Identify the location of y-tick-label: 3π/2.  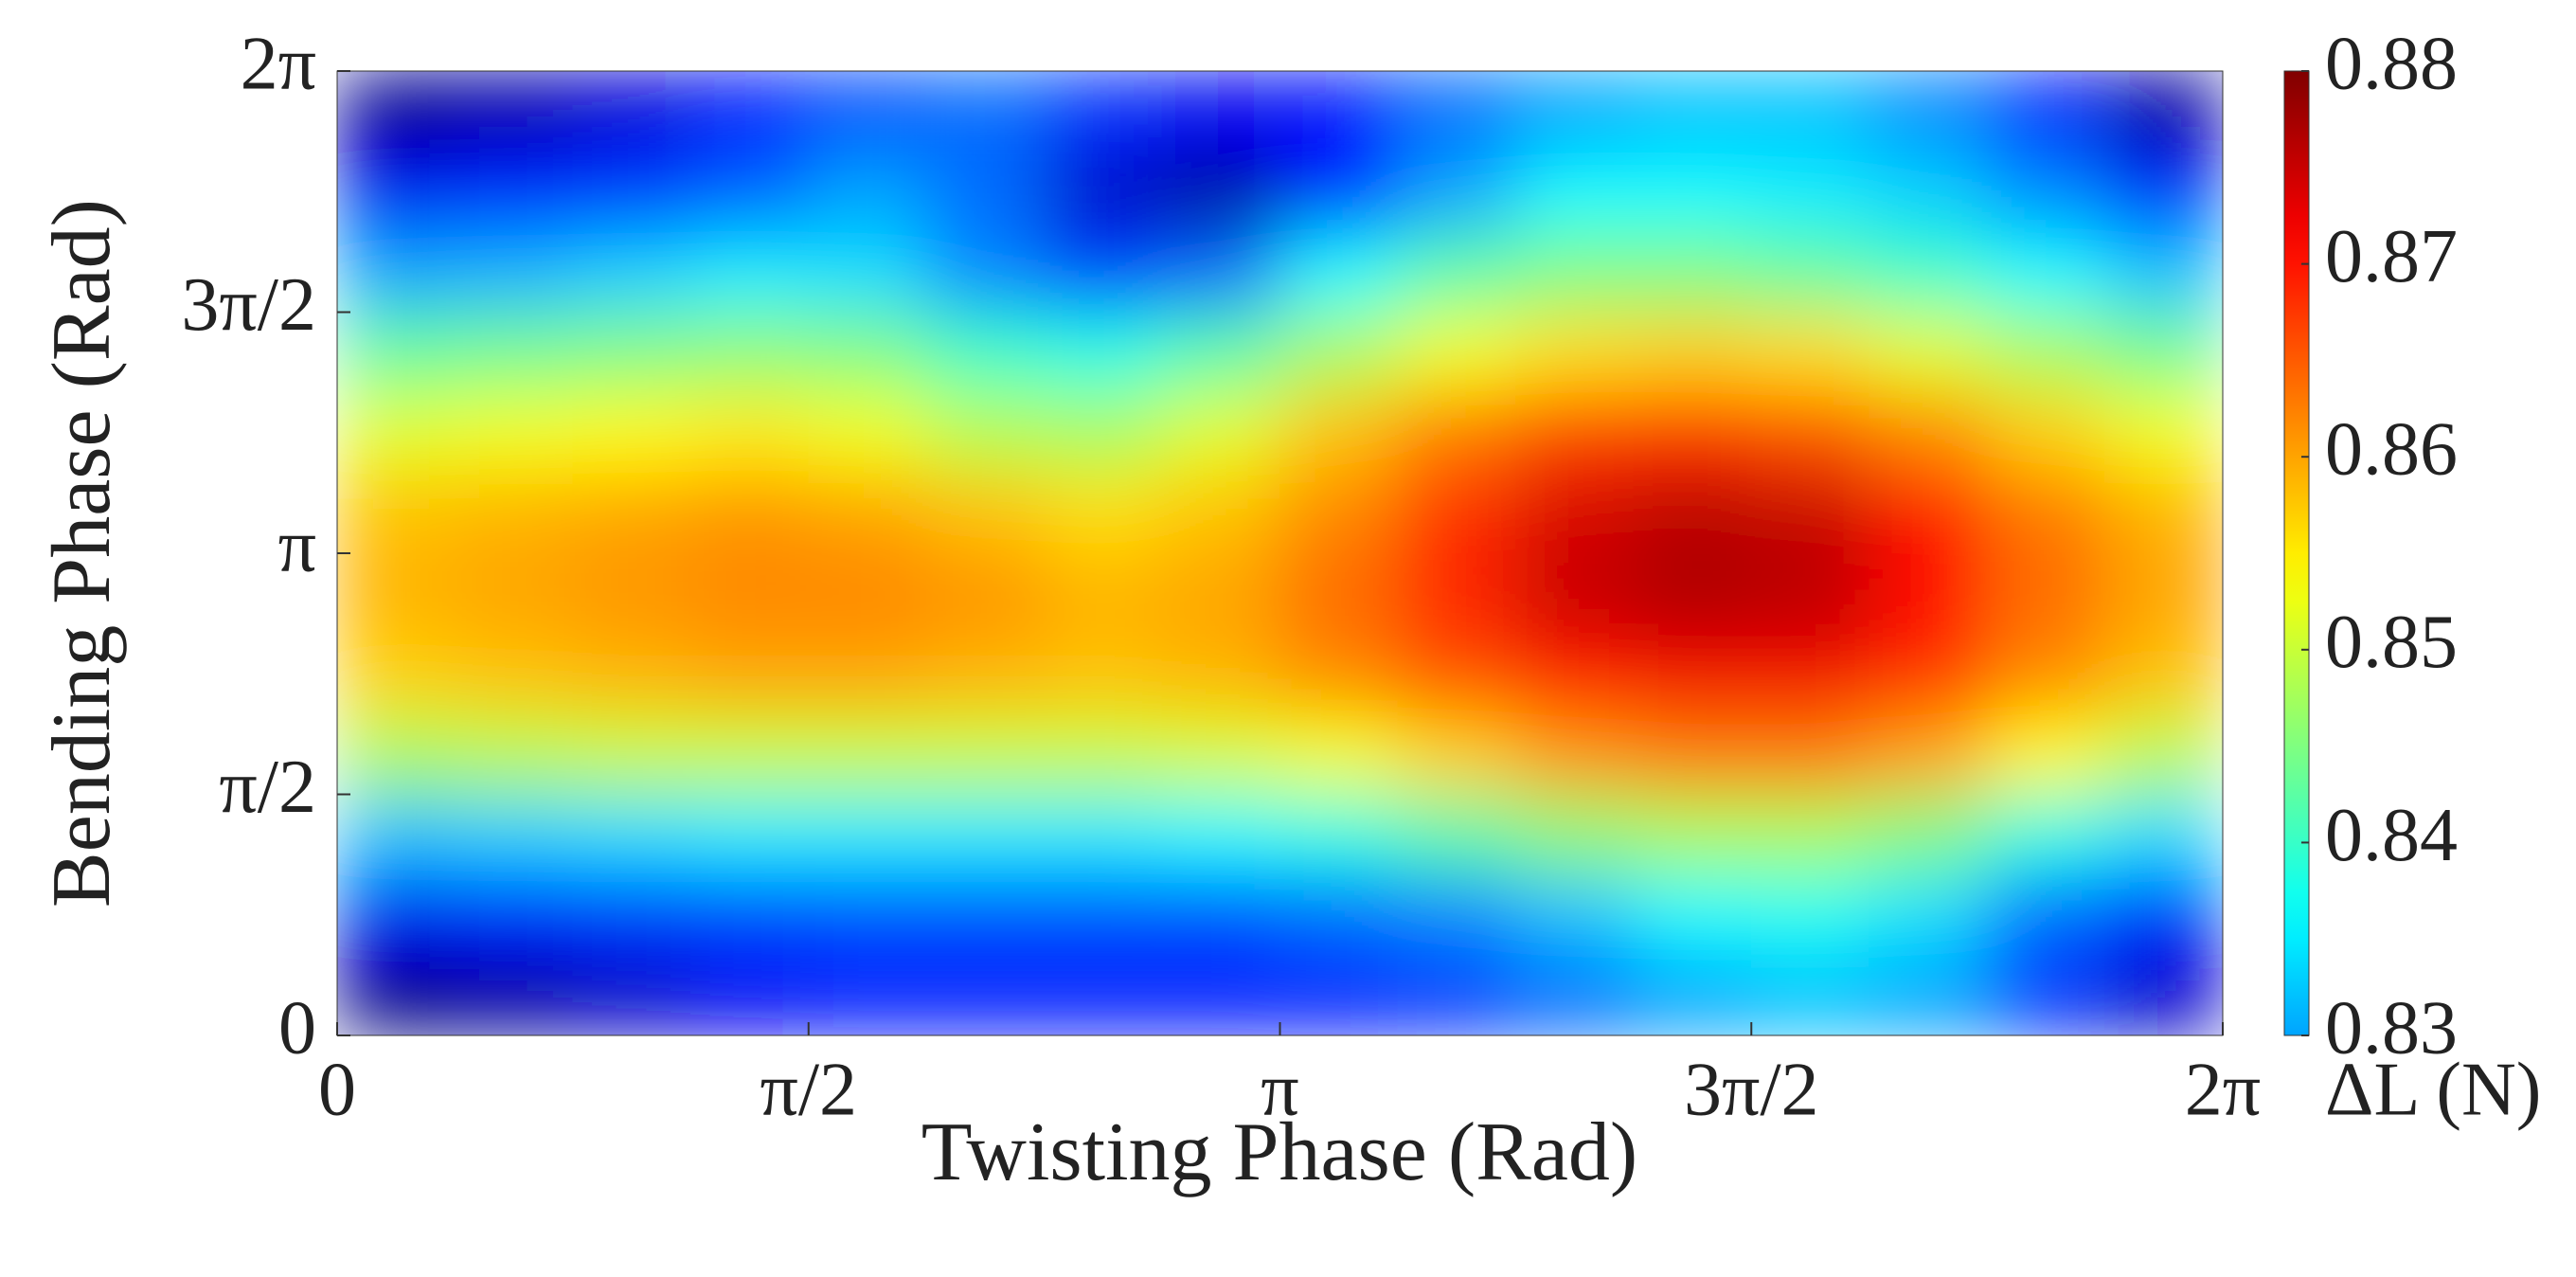
(248, 305).